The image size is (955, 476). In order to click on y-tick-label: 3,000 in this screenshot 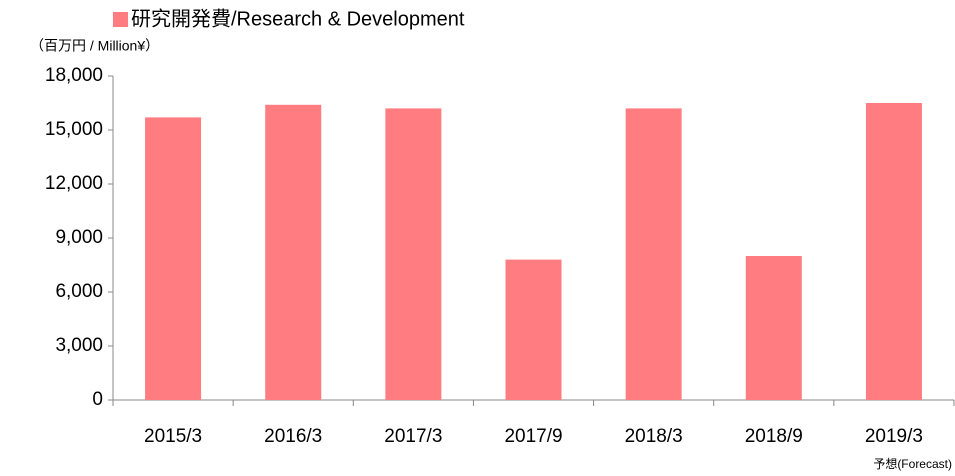, I will do `click(79, 345)`.